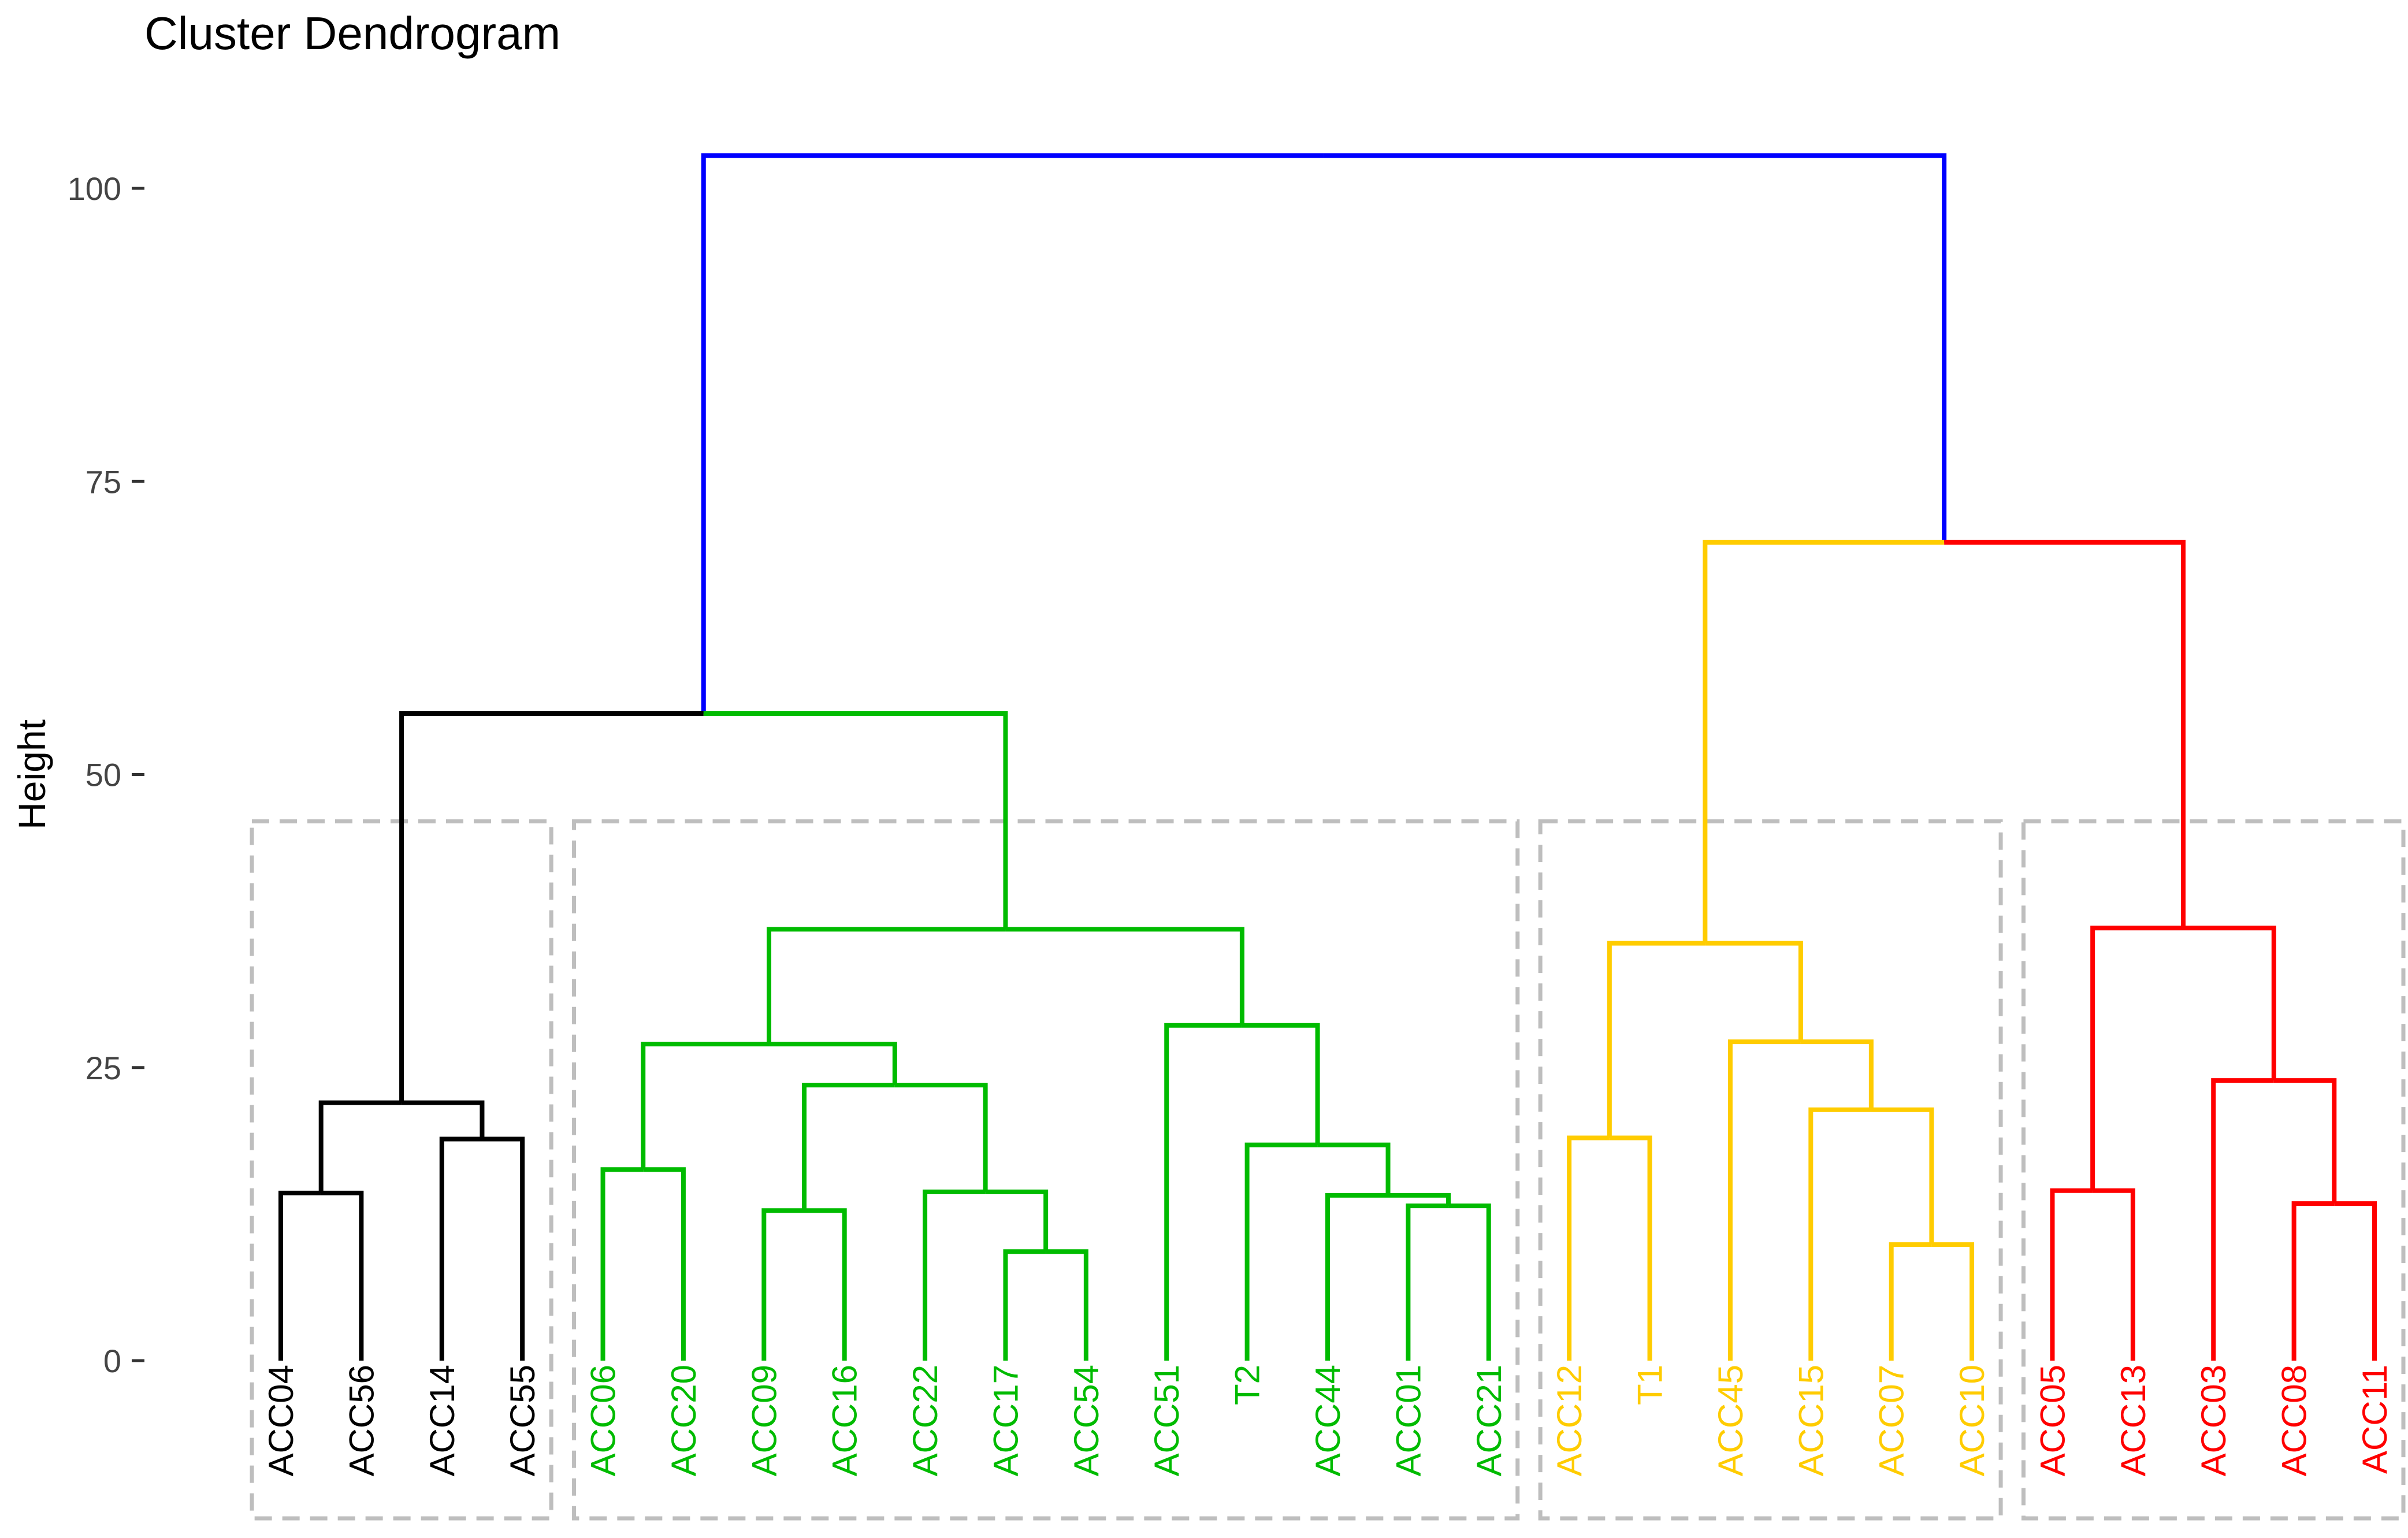 This screenshot has height=1538, width=2408. What do you see at coordinates (1489, 1420) in the screenshot?
I see `leaf-label-acc21: ACC21` at bounding box center [1489, 1420].